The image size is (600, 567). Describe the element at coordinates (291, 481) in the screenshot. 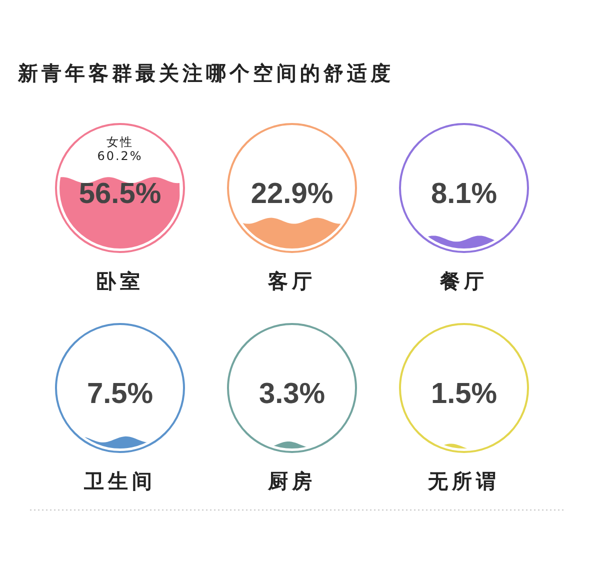

I see `category-label: 厨房` at that location.